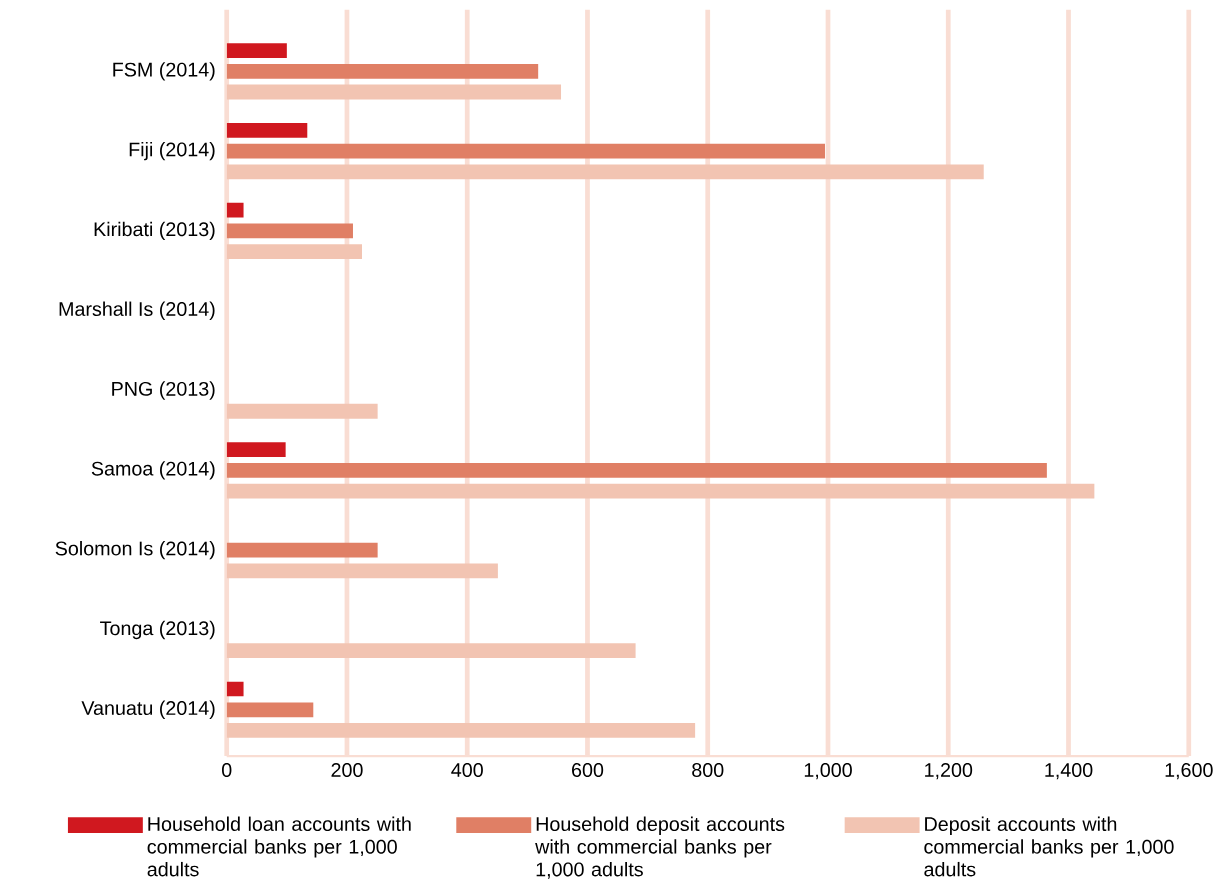 The height and width of the screenshot is (894, 1220). What do you see at coordinates (1069, 771) in the screenshot?
I see `x-tick-label: 1,400` at bounding box center [1069, 771].